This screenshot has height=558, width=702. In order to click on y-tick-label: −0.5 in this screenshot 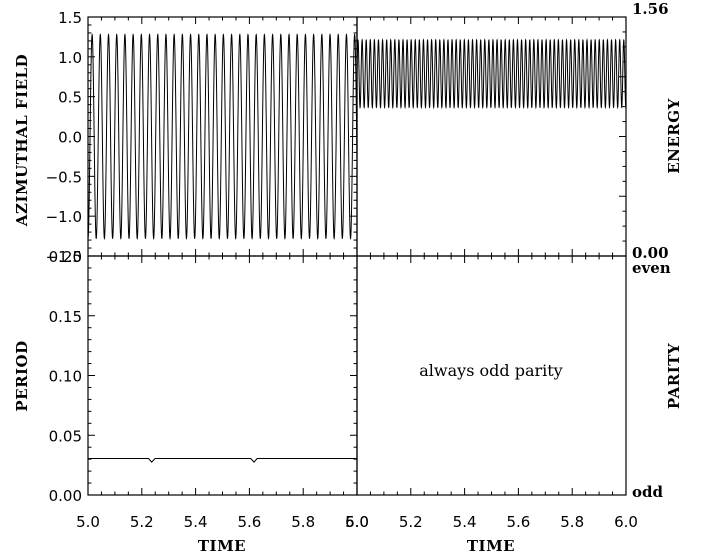, I will do `click(64, 177)`.